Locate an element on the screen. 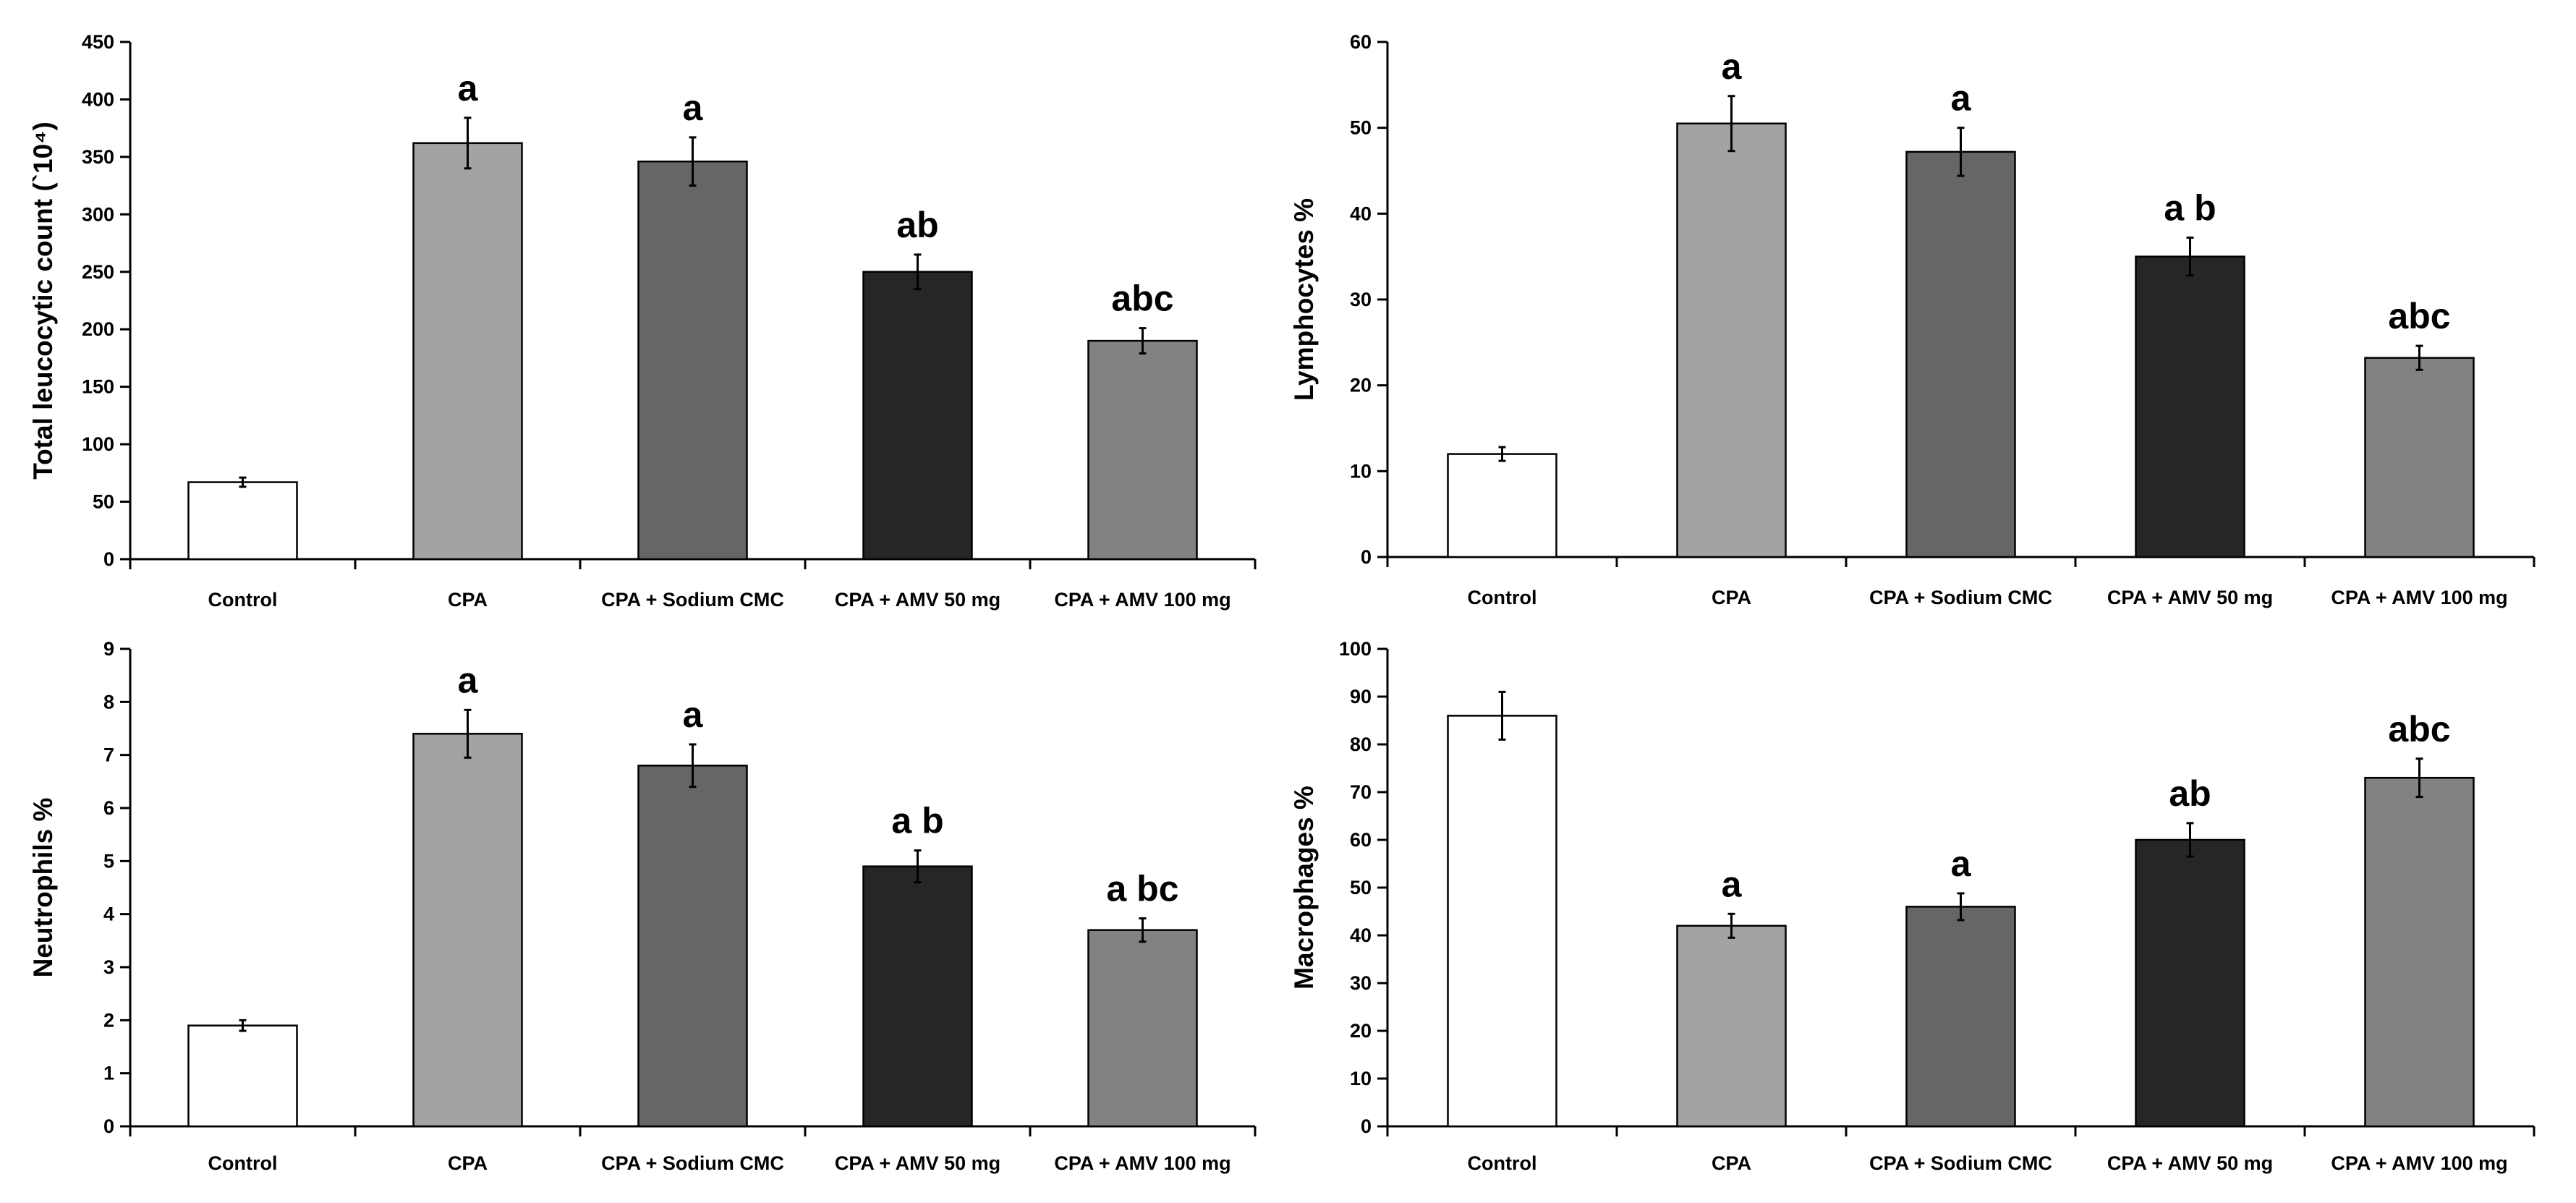 The image size is (2576, 1203). y-tick-label: 350 is located at coordinates (98, 157).